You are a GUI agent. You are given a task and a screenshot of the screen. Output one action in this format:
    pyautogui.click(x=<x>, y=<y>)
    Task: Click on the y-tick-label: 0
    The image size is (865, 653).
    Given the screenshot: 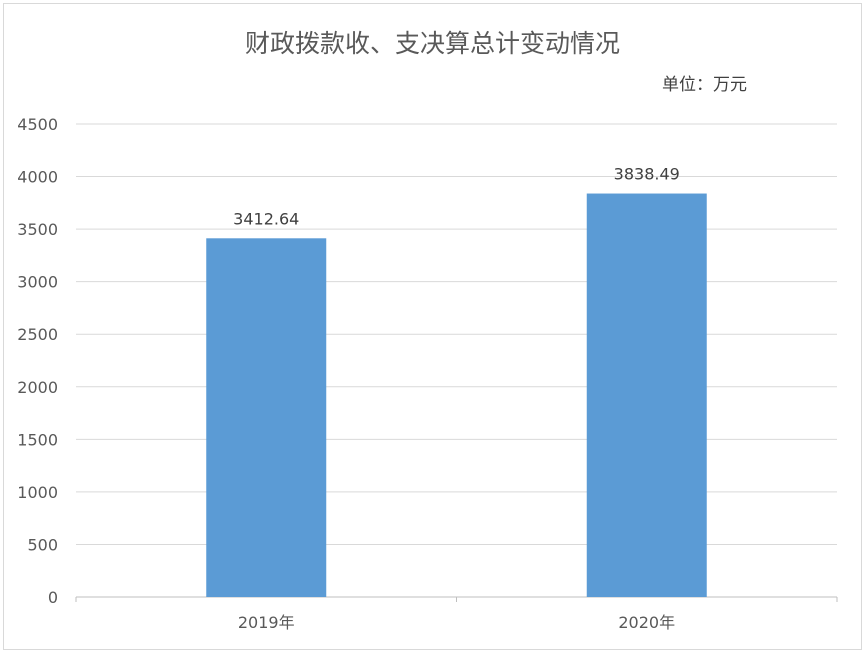 What is the action you would take?
    pyautogui.click(x=53, y=597)
    